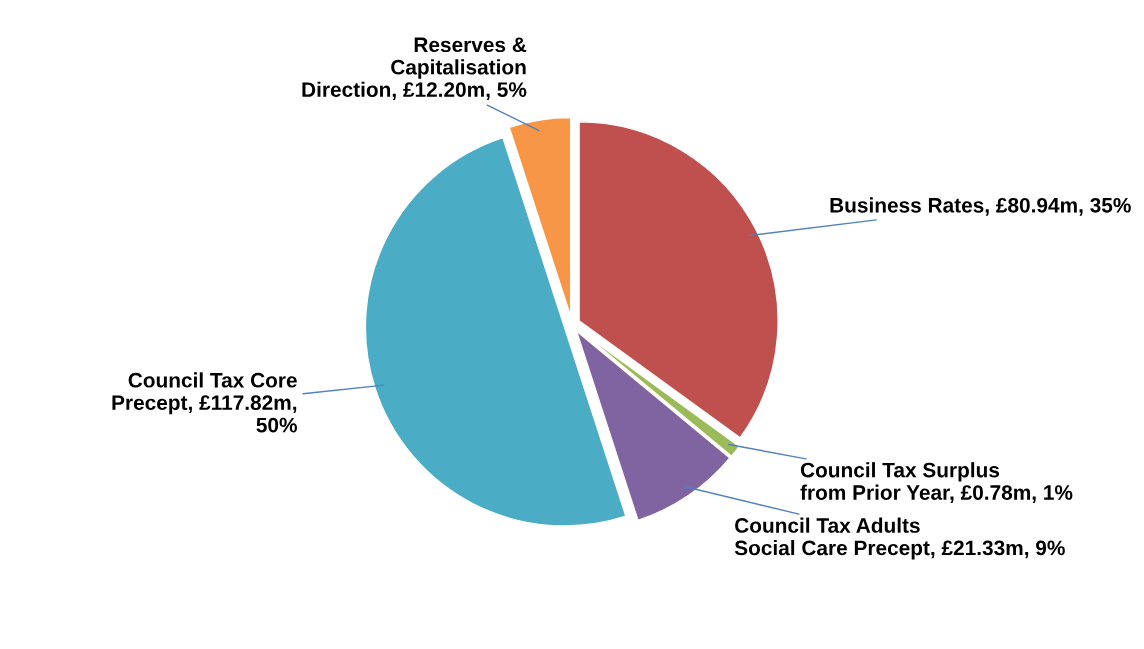  Describe the element at coordinates (414, 68) in the screenshot. I see `slice-label: Reserves & Capitalisation Direction, £12.20m, 5%` at that location.